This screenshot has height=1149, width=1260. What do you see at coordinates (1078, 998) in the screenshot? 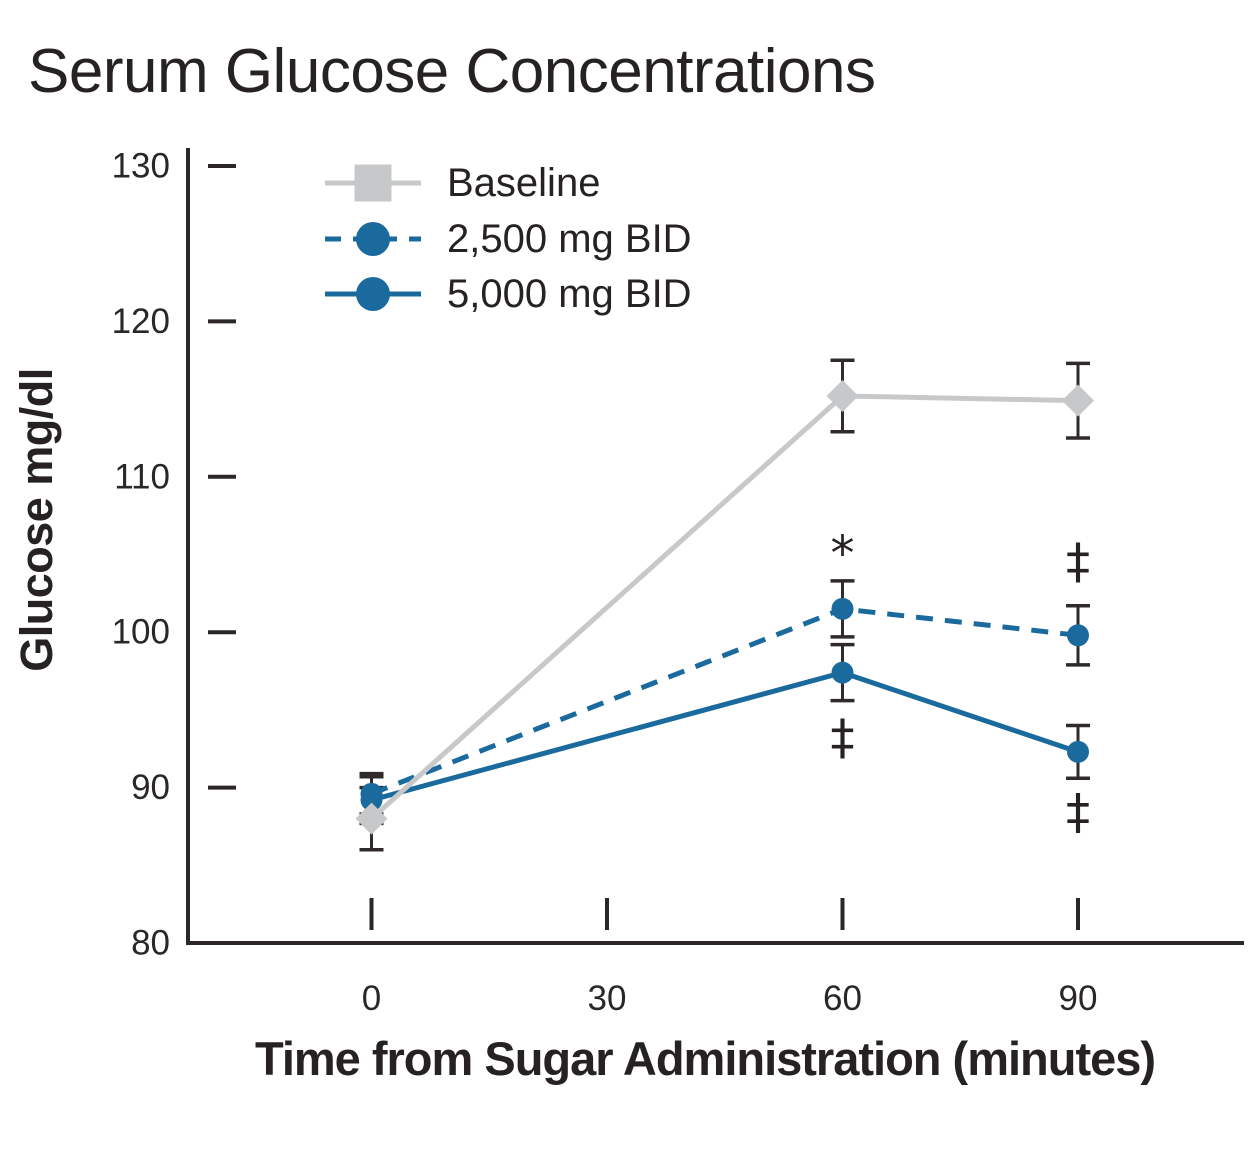
I see `x-tick-label: 90` at bounding box center [1078, 998].